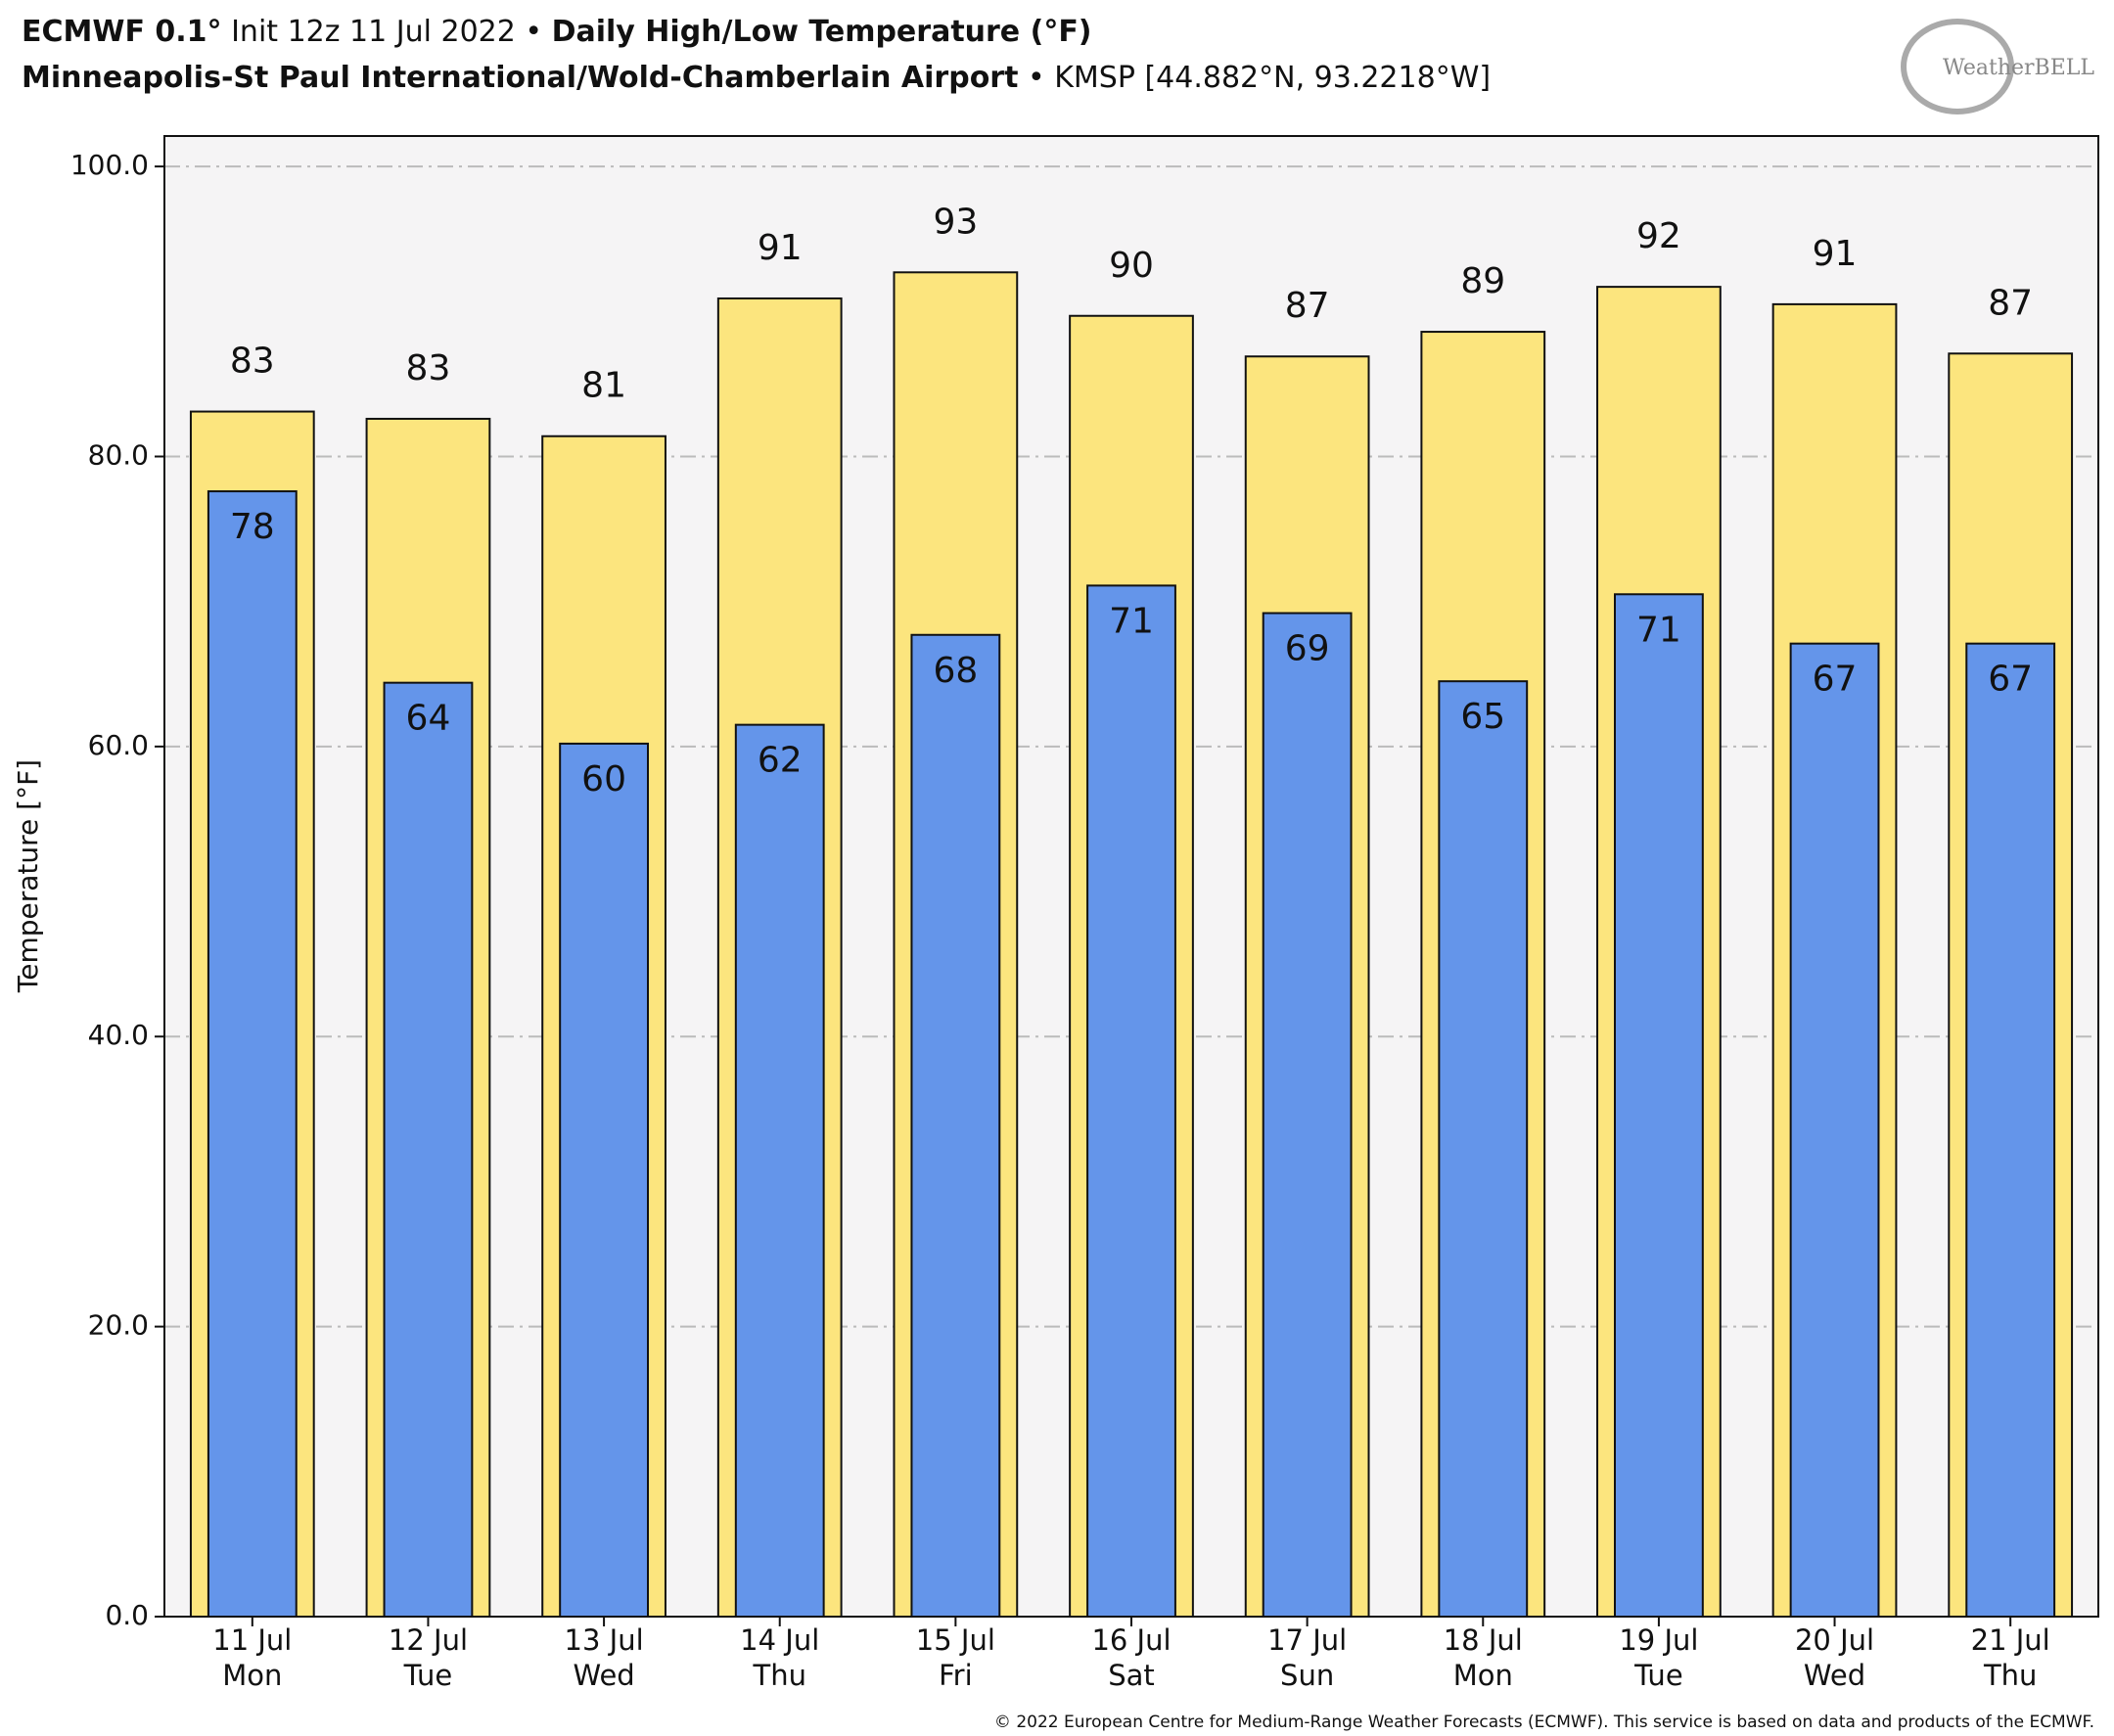 This screenshot has height=1736, width=2114. Describe the element at coordinates (1307, 1640) in the screenshot. I see `x-tick-label: 17 Jul` at that location.